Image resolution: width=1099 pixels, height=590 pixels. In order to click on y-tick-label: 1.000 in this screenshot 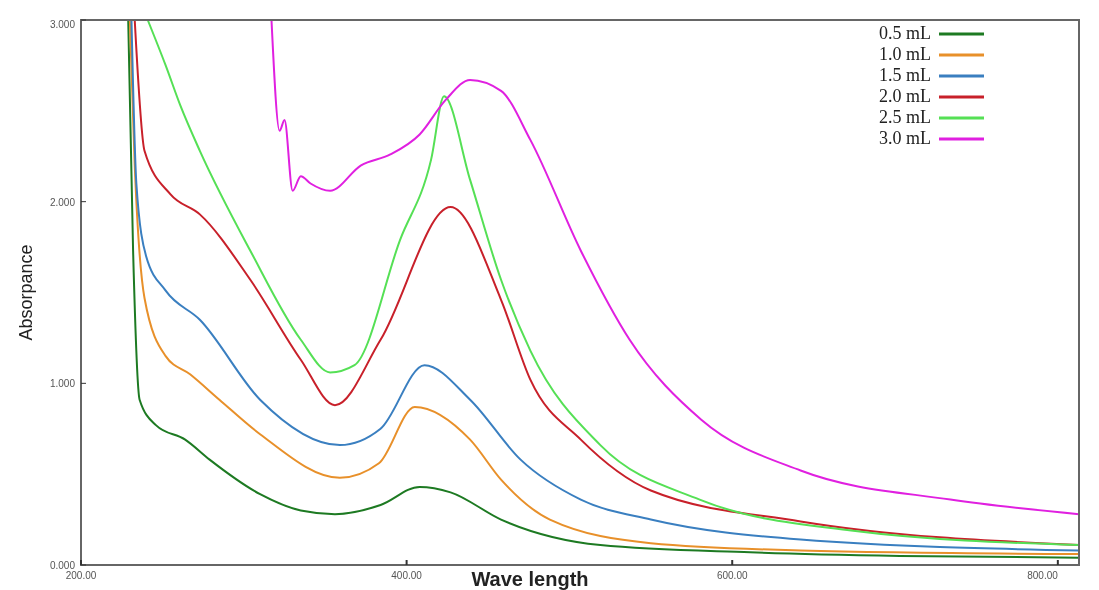, I will do `click(62, 384)`.